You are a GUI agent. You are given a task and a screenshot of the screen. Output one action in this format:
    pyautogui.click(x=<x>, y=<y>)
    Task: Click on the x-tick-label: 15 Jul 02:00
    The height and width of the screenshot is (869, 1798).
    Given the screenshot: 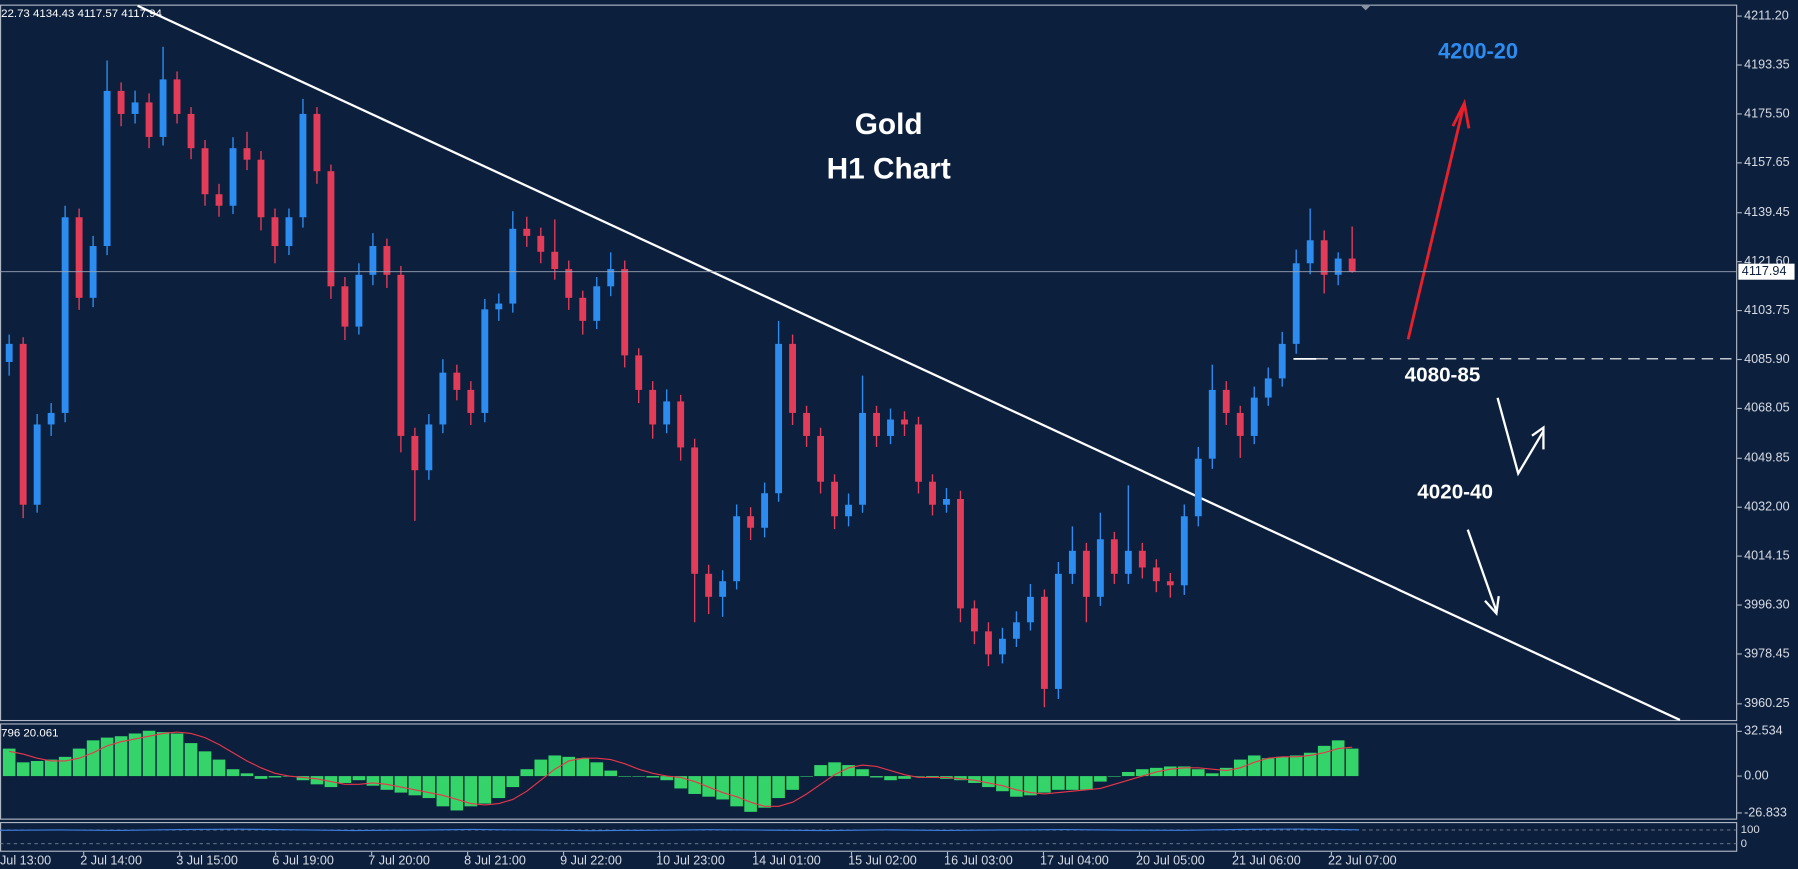 What is the action you would take?
    pyautogui.click(x=882, y=860)
    